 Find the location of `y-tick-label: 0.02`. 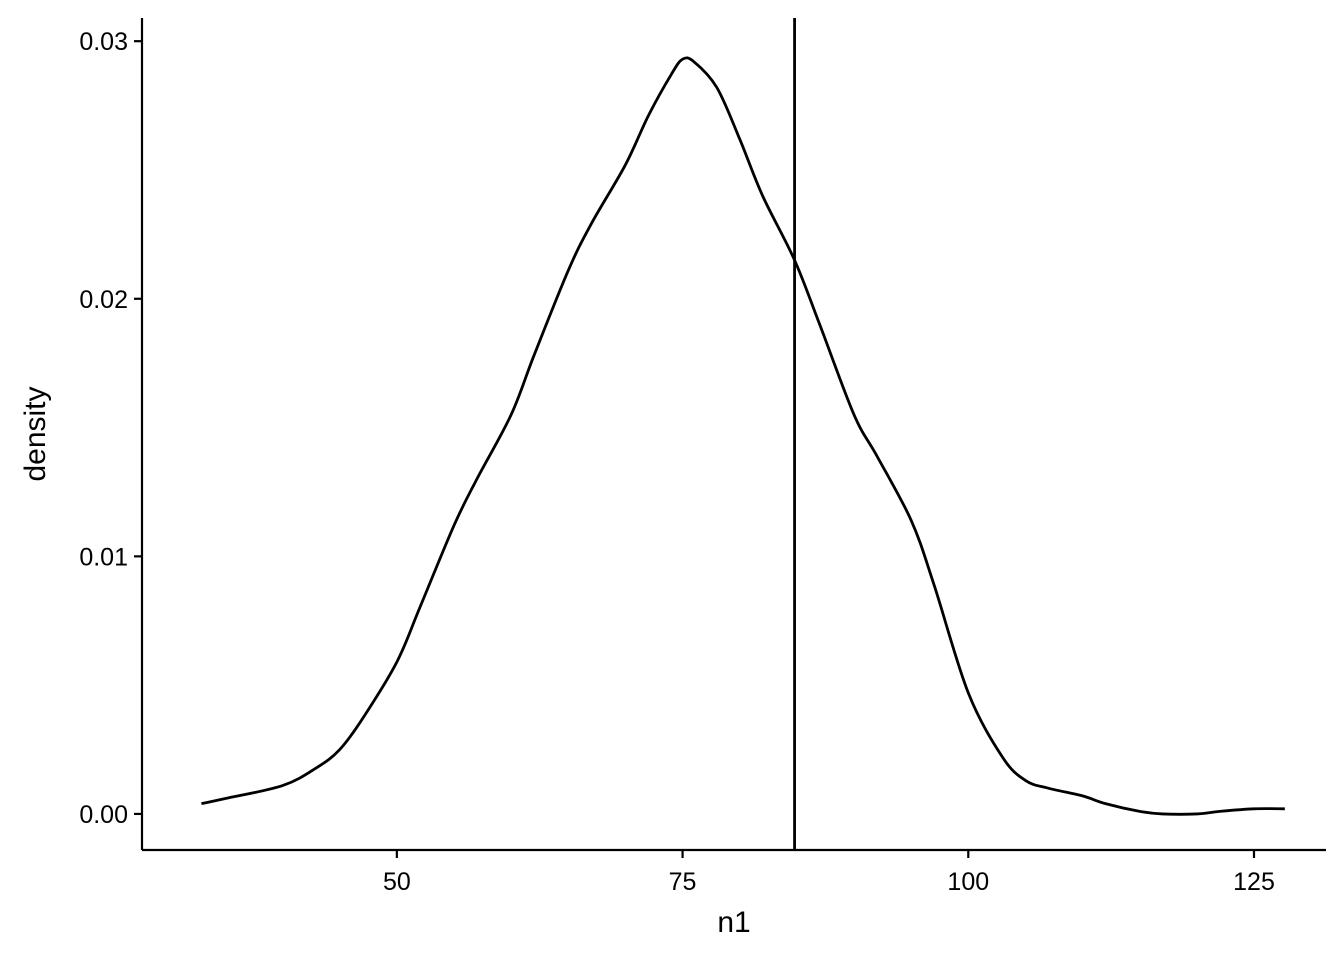

y-tick-label: 0.02 is located at coordinates (103, 300).